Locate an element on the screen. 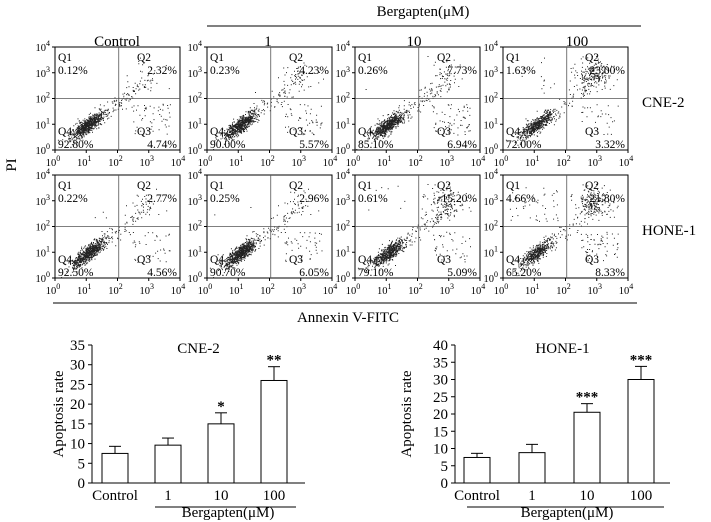 Image resolution: width=711 pixels, height=522 pixels. quadrant-q2-value: 23.00% is located at coordinates (608, 71).